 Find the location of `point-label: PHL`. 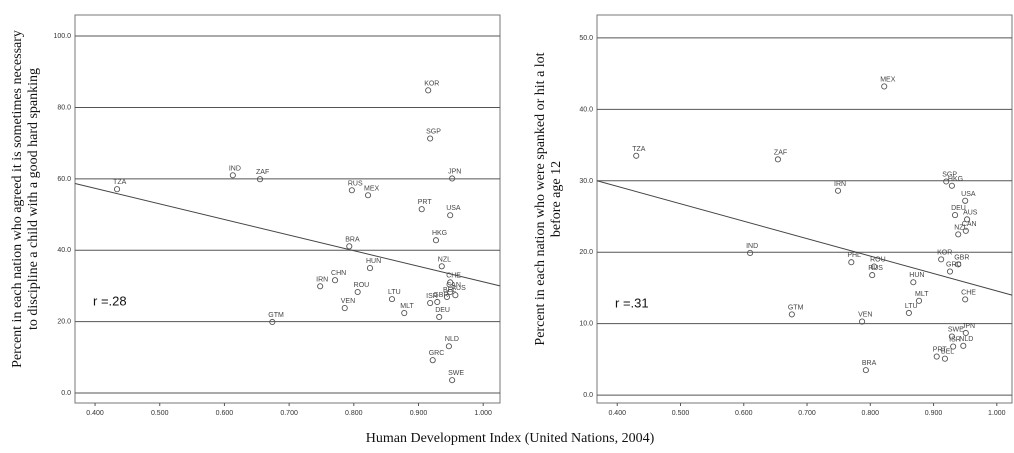

point-label: PHL is located at coordinates (854, 255).